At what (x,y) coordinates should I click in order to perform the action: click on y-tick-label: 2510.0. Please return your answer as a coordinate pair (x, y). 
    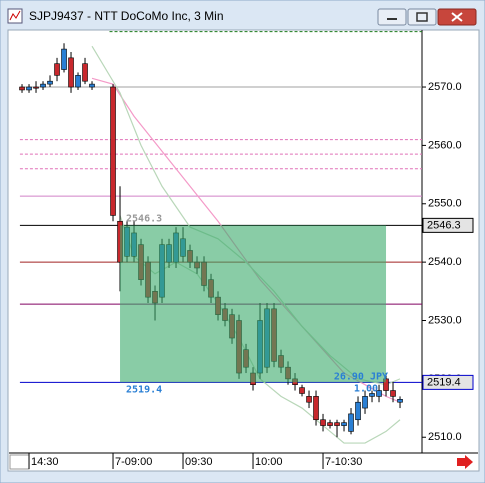
    Looking at the image, I should click on (445, 437).